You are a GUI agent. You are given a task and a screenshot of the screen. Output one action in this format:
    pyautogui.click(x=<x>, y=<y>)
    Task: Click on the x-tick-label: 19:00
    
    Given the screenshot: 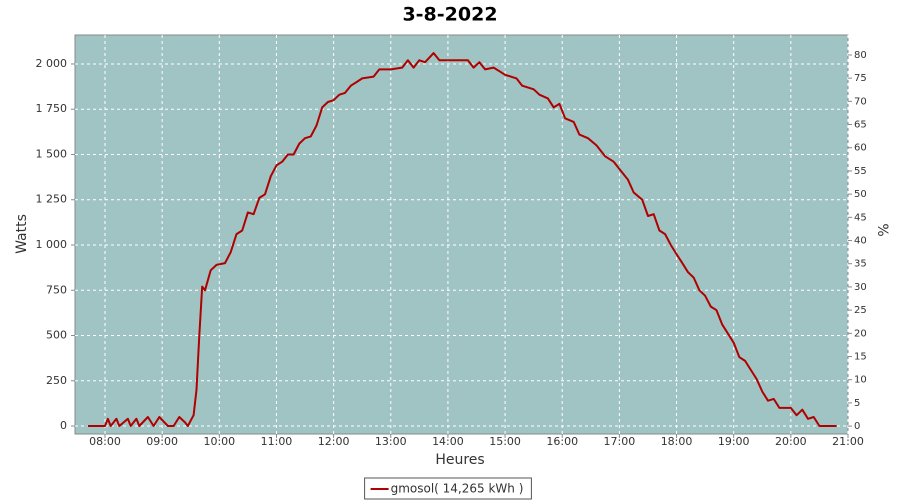 What is the action you would take?
    pyautogui.click(x=734, y=441)
    